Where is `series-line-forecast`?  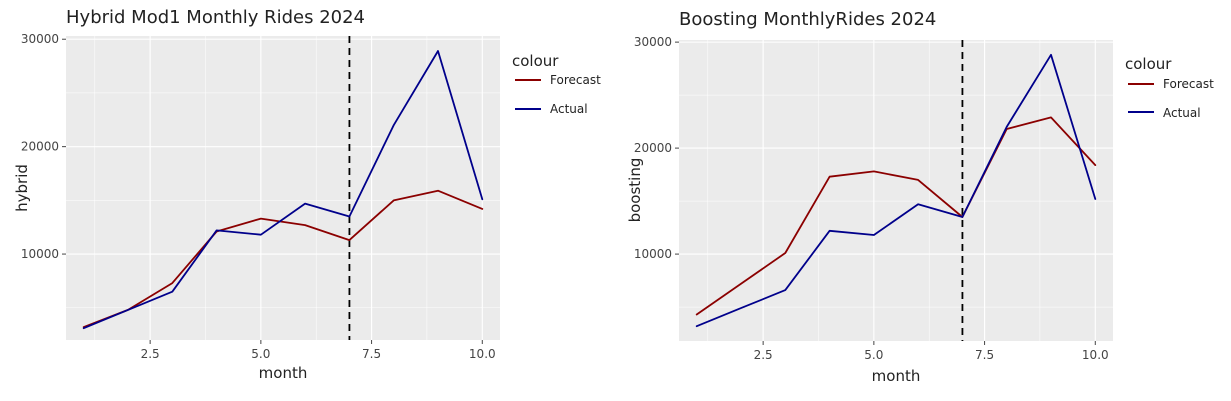 series-line-forecast is located at coordinates (283, 259).